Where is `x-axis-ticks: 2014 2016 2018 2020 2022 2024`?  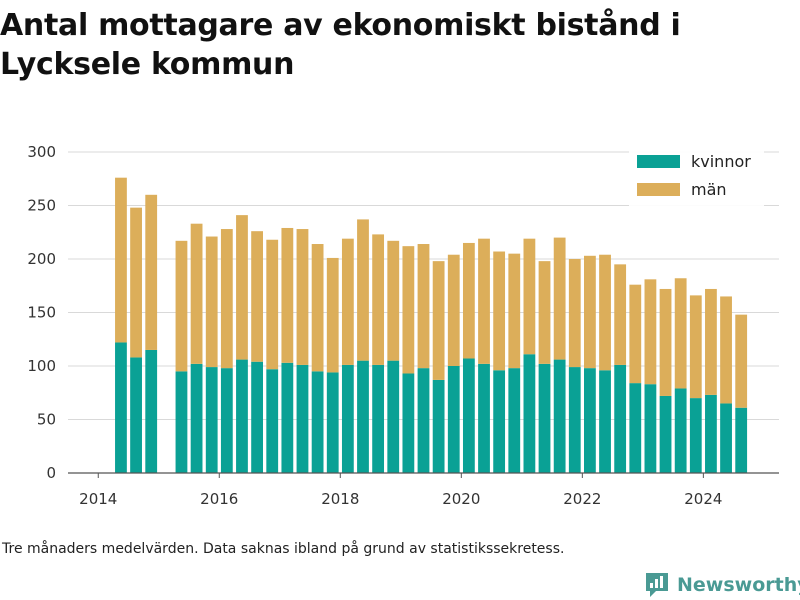 x-axis-ticks: 2014 2016 2018 2020 2022 2024 is located at coordinates (400, 490).